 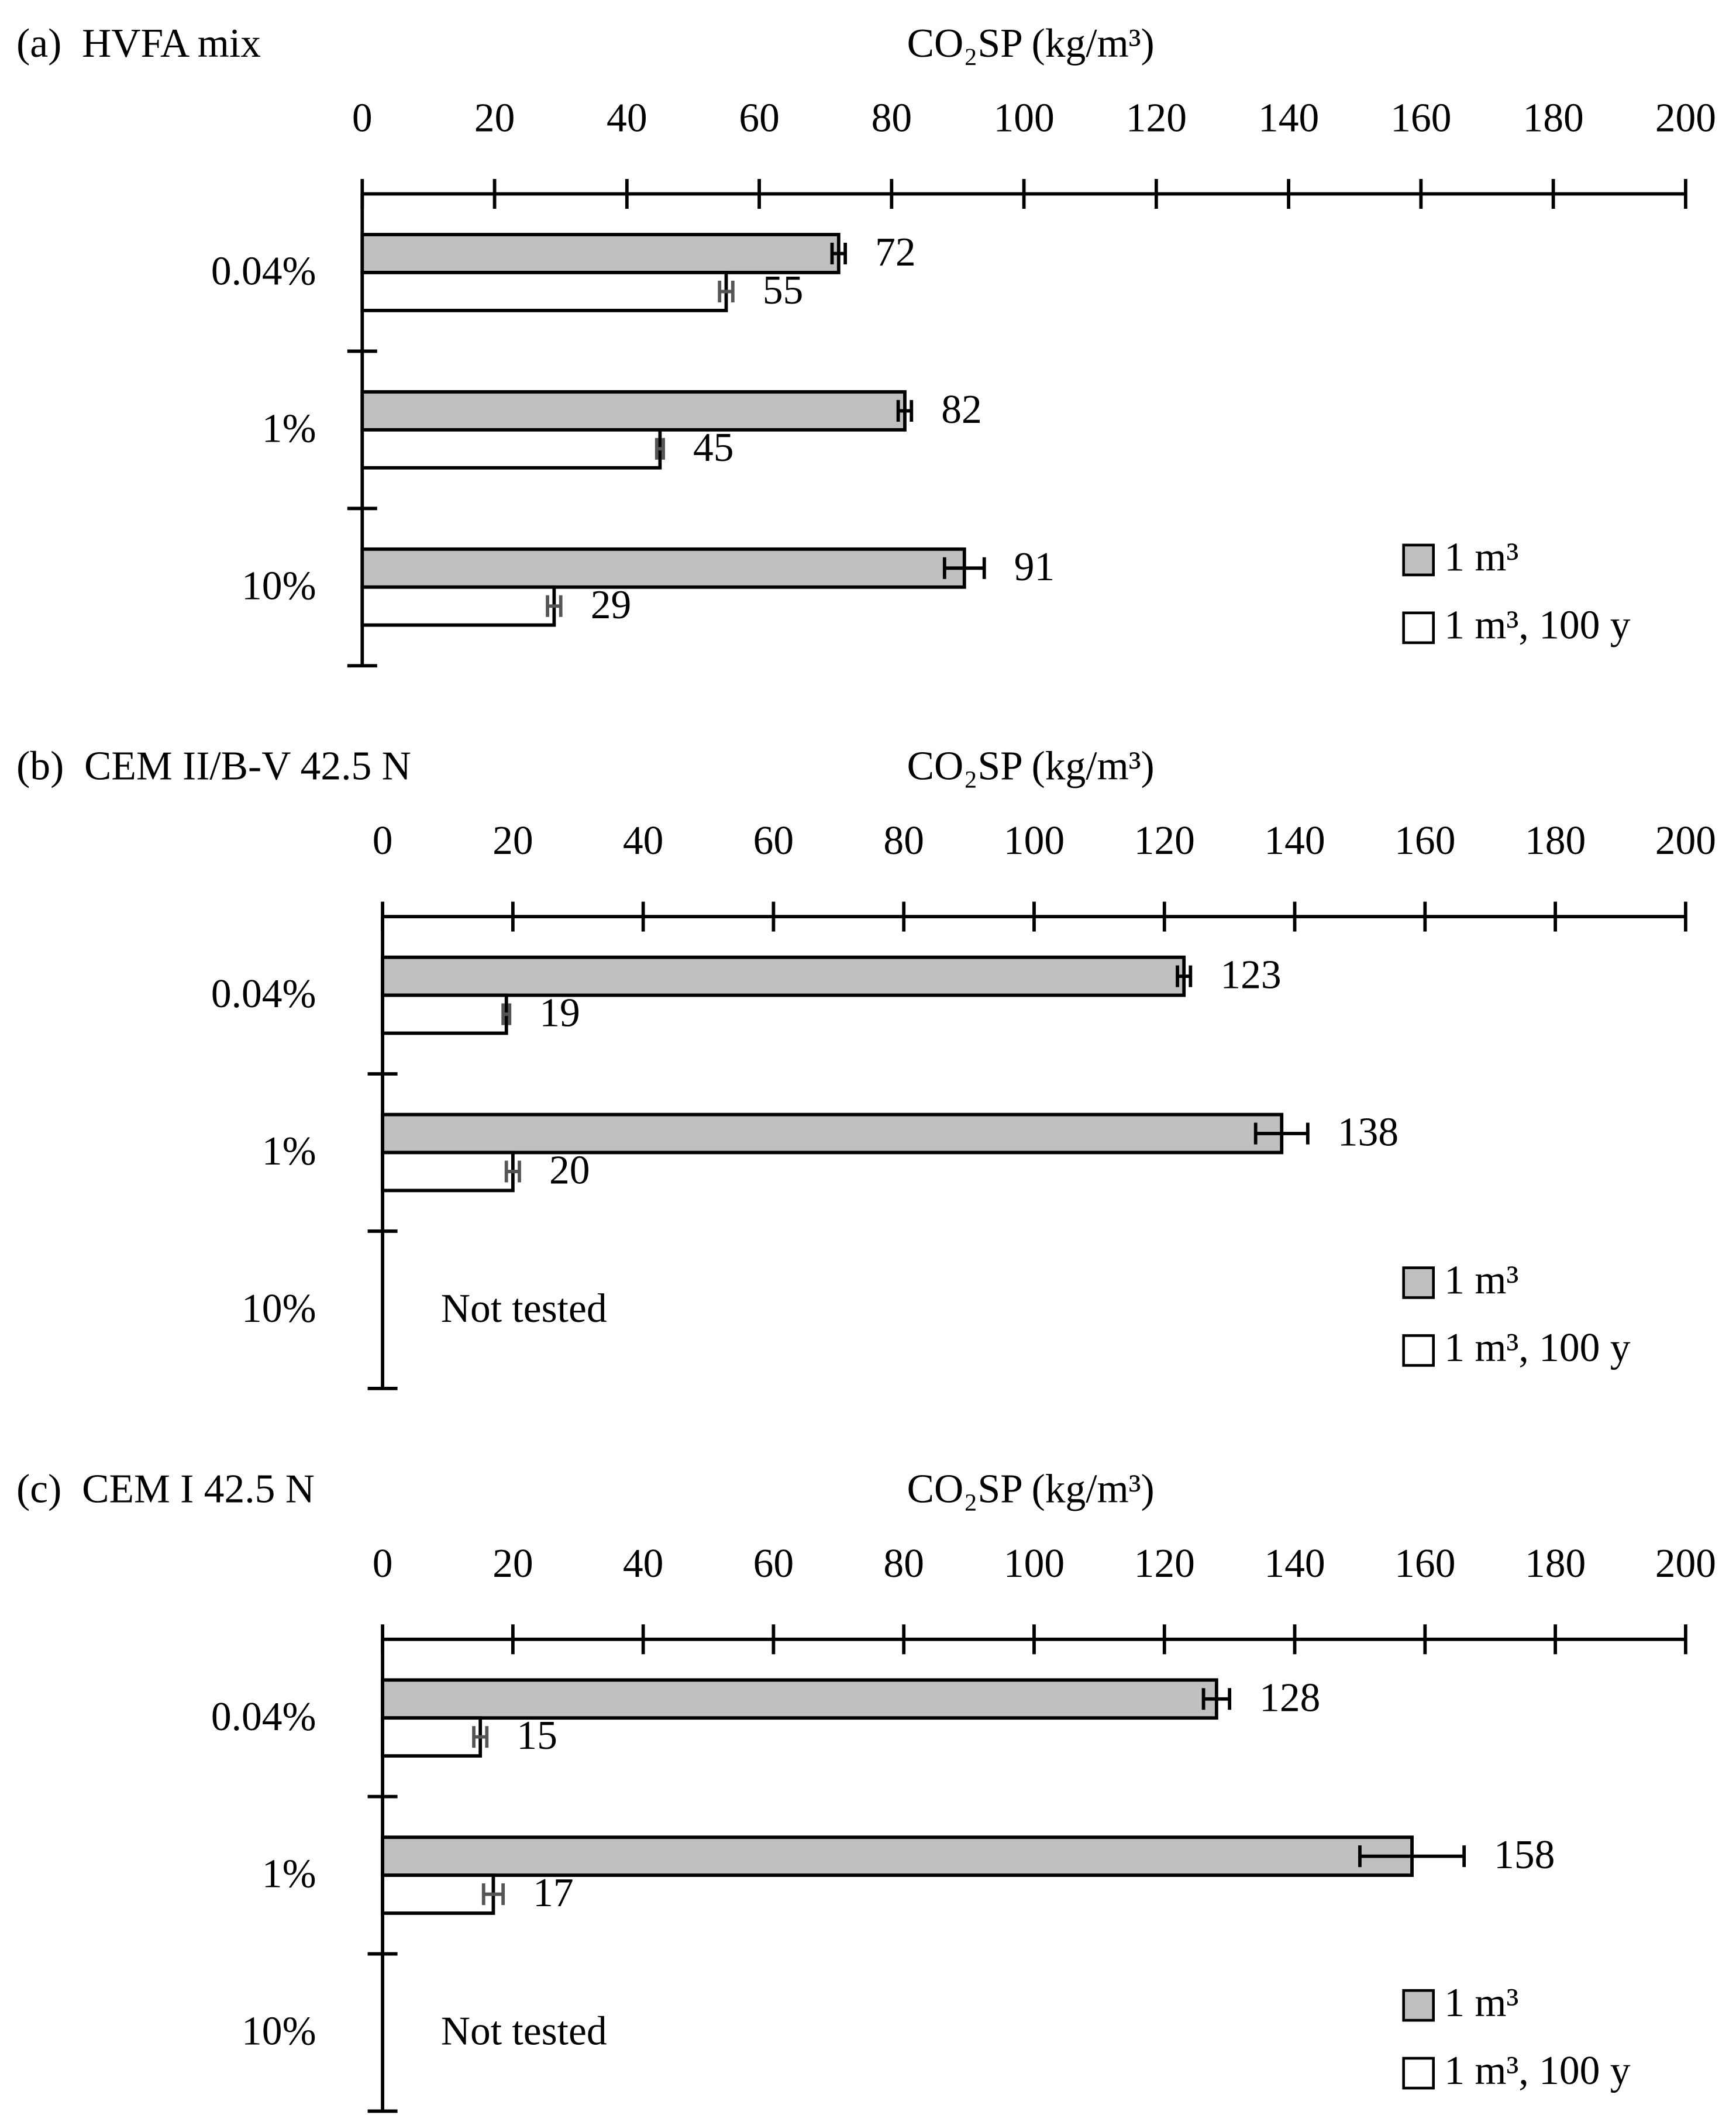 I want to click on chart-title: (a) HVFA mix, so click(x=138, y=44).